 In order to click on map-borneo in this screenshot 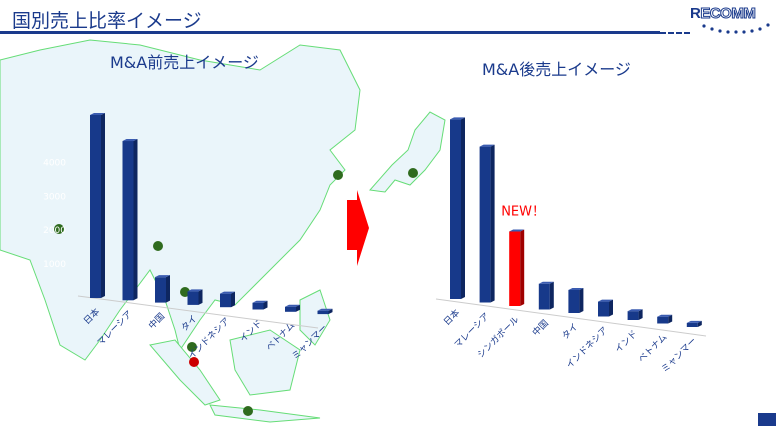, I will do `click(265, 362)`.